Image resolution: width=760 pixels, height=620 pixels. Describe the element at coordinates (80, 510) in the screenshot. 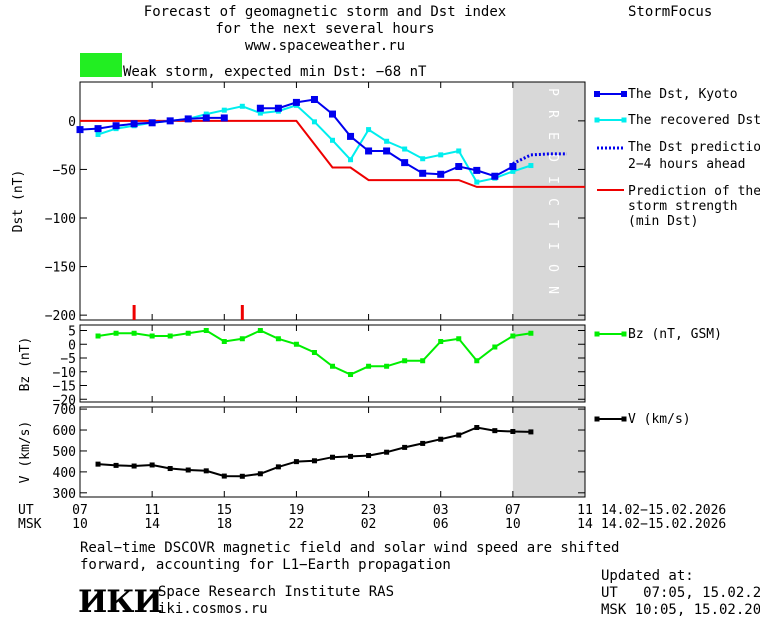

I see `ut-tick-label: 07` at that location.